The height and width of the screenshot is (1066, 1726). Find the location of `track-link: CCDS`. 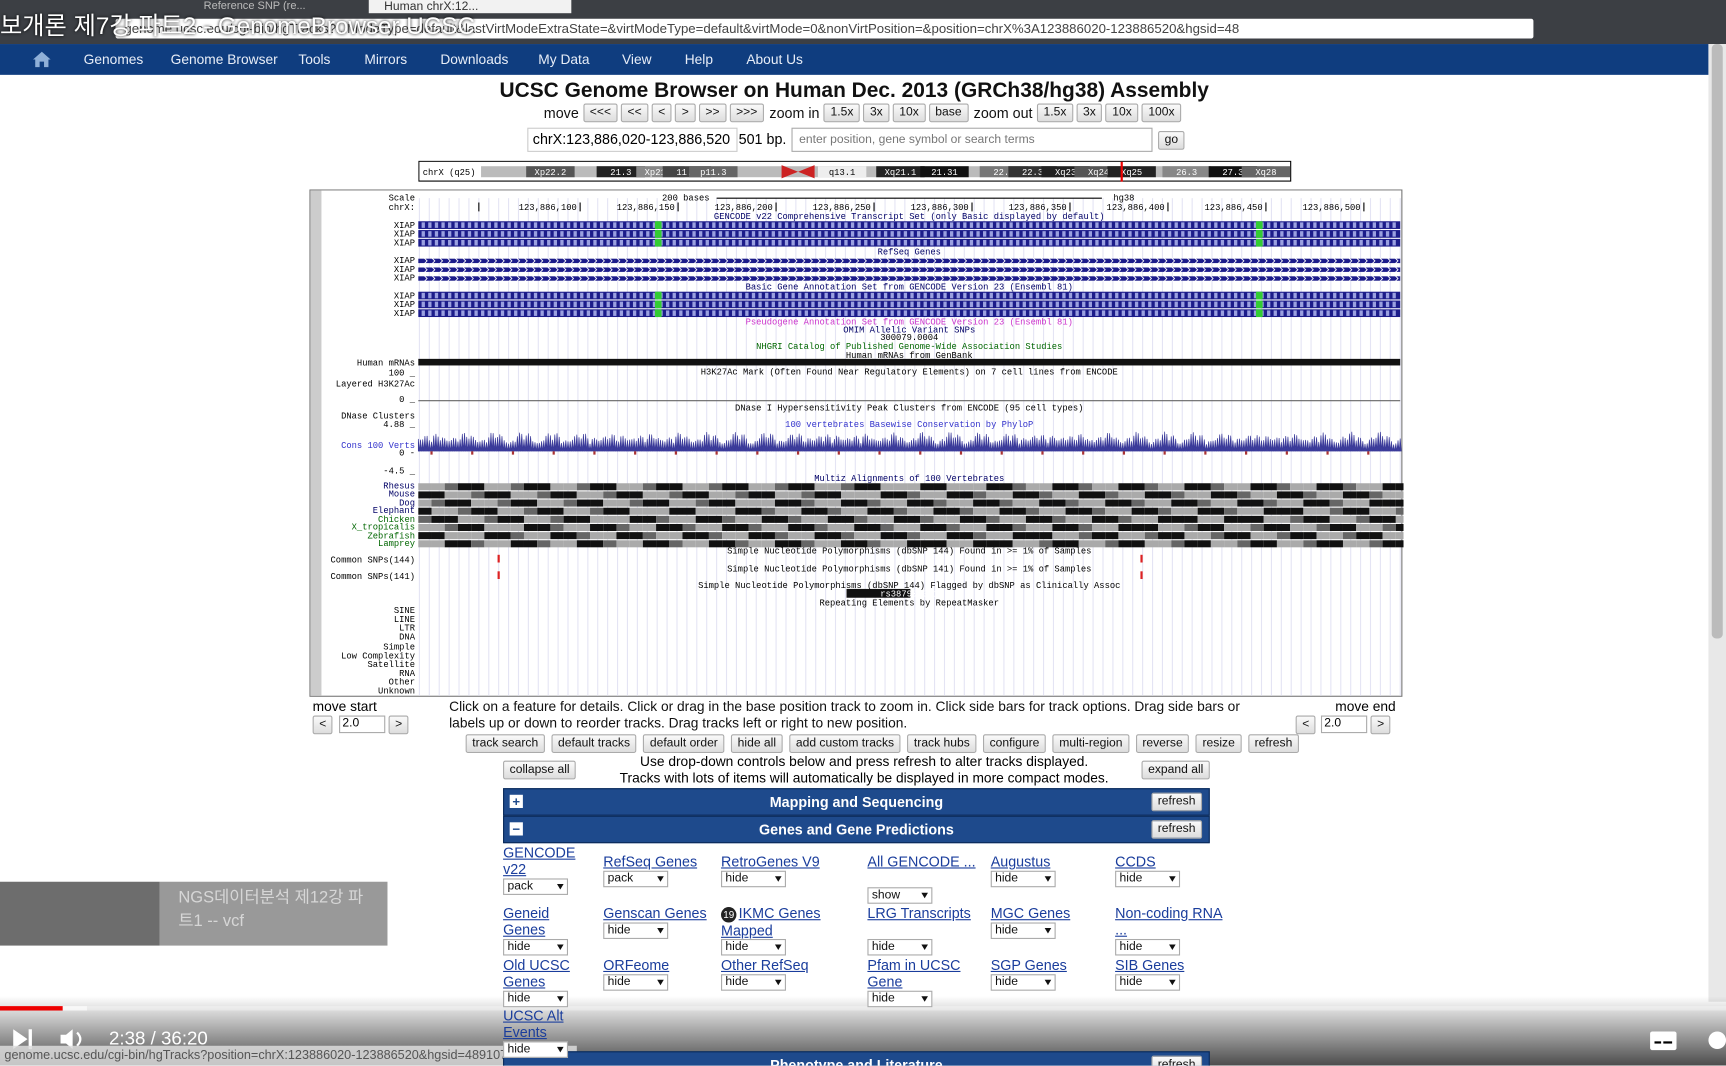

track-link: CCDS is located at coordinates (1135, 861).